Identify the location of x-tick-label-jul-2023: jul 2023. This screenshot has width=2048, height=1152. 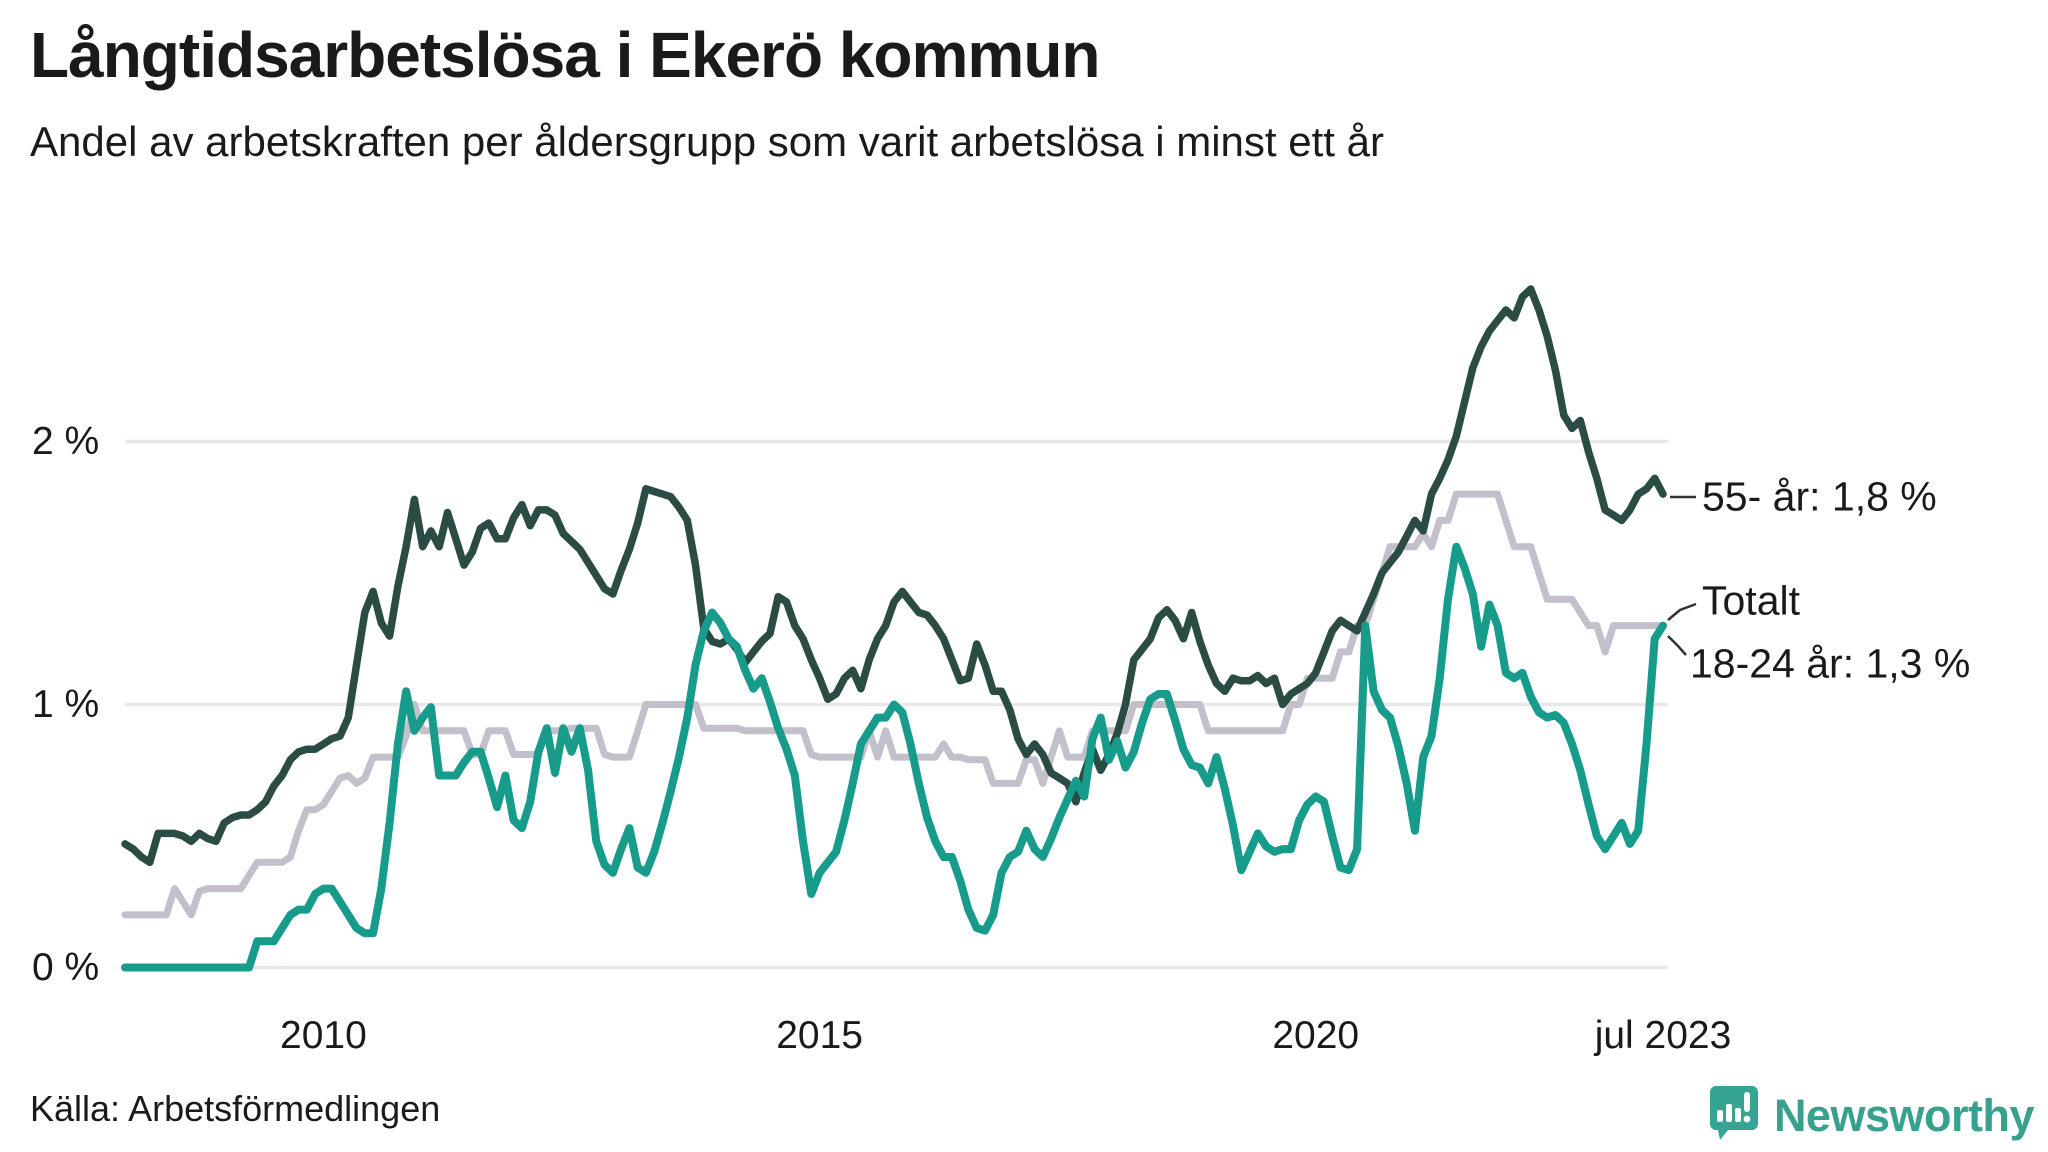
(1663, 1035).